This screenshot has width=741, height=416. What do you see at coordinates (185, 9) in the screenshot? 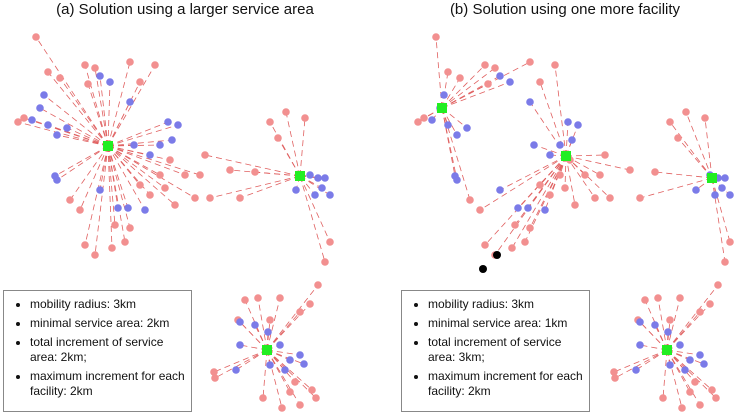
I see `panel-title: (a) Solution using a larger service area` at bounding box center [185, 9].